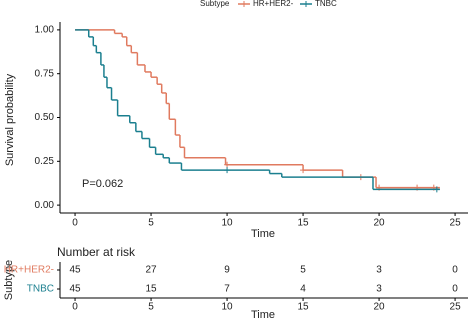 The image size is (474, 320). What do you see at coordinates (151, 289) in the screenshot?
I see `risk-count: 15` at bounding box center [151, 289].